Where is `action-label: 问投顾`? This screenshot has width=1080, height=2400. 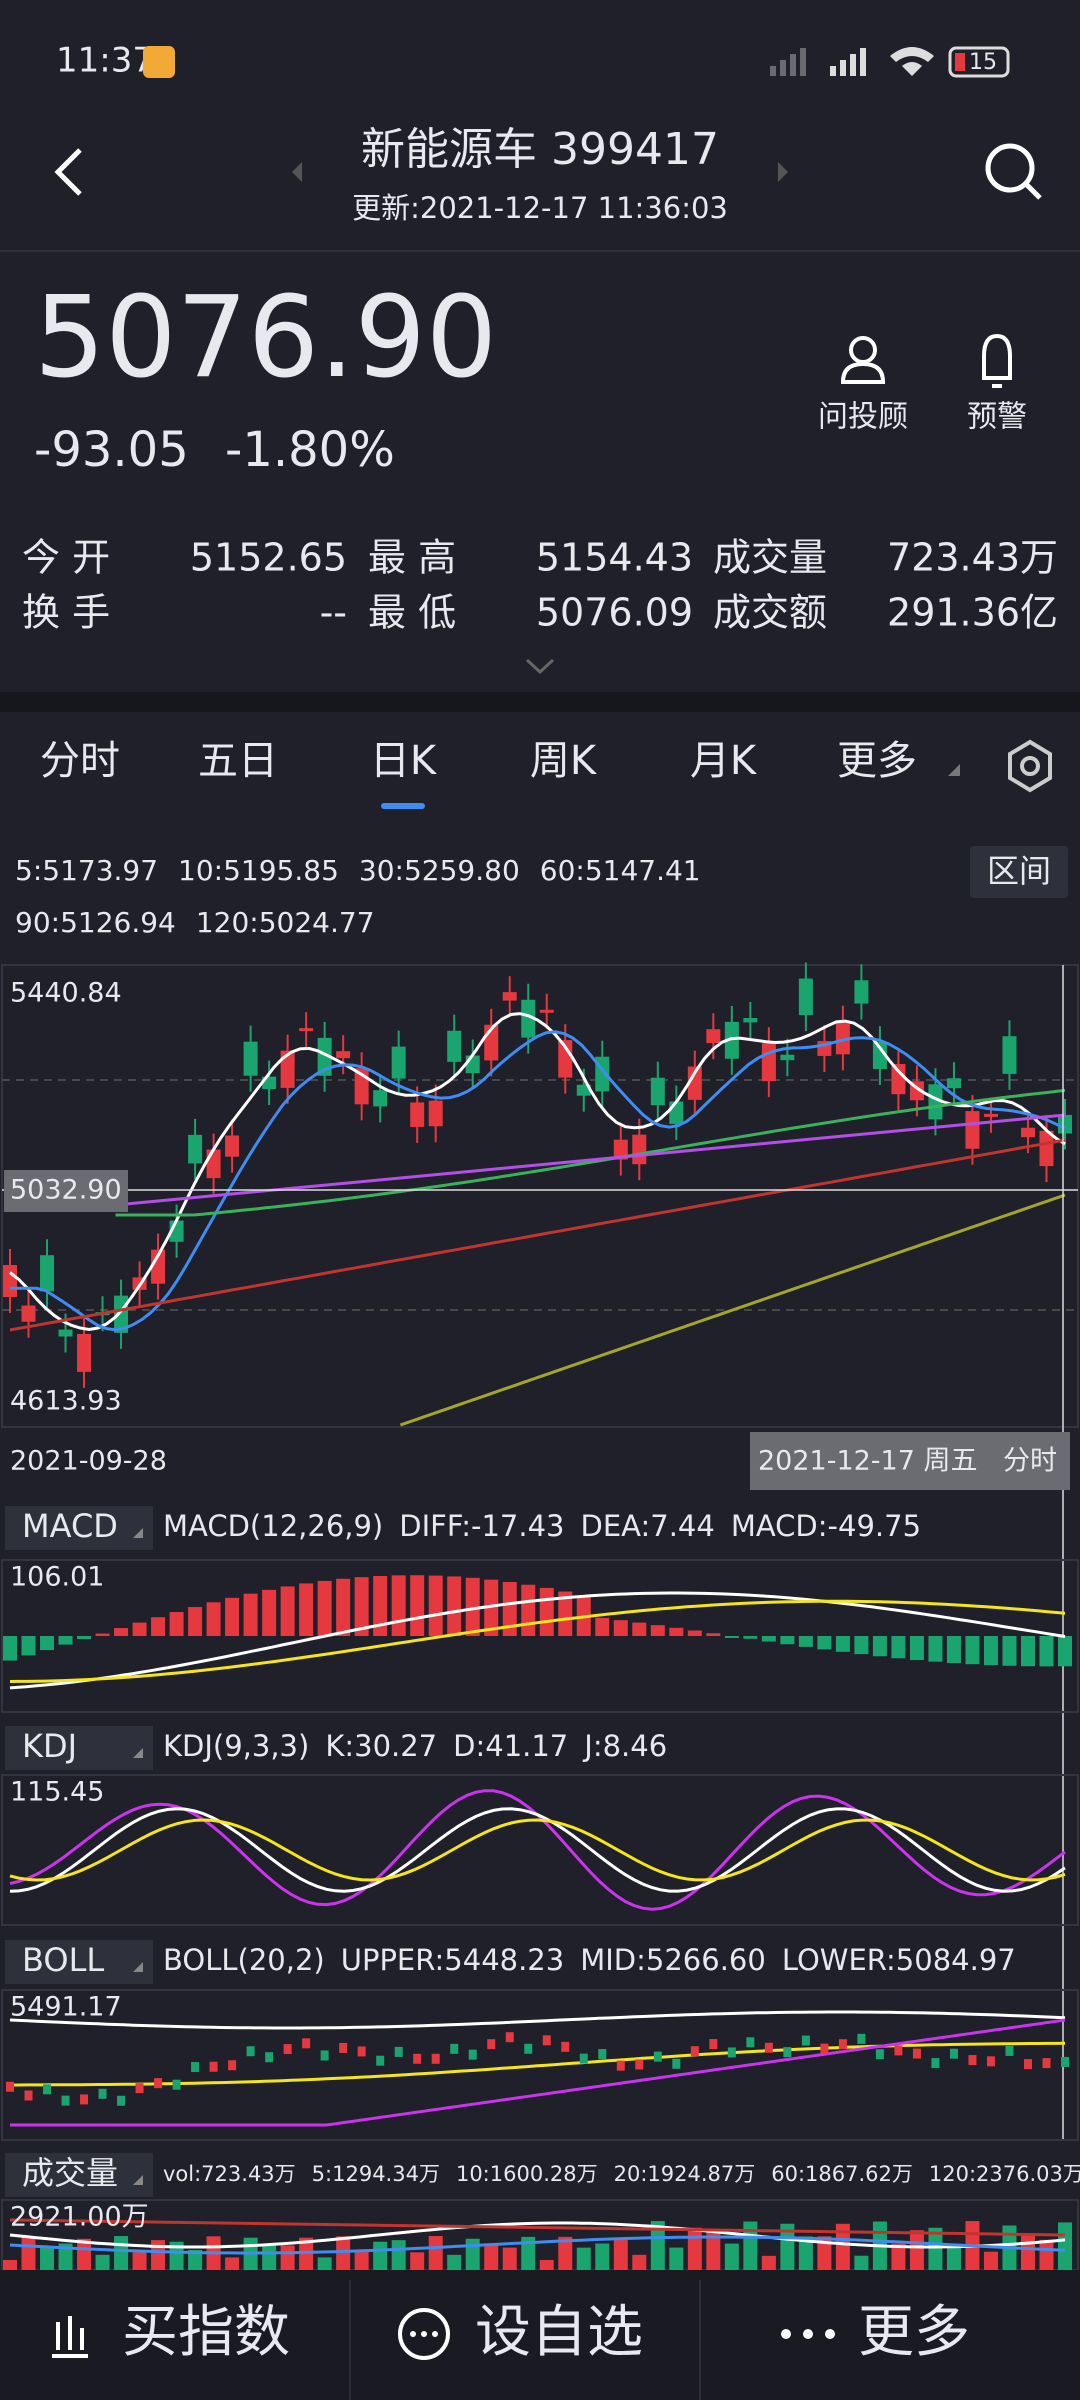 action-label: 问投顾 is located at coordinates (863, 417).